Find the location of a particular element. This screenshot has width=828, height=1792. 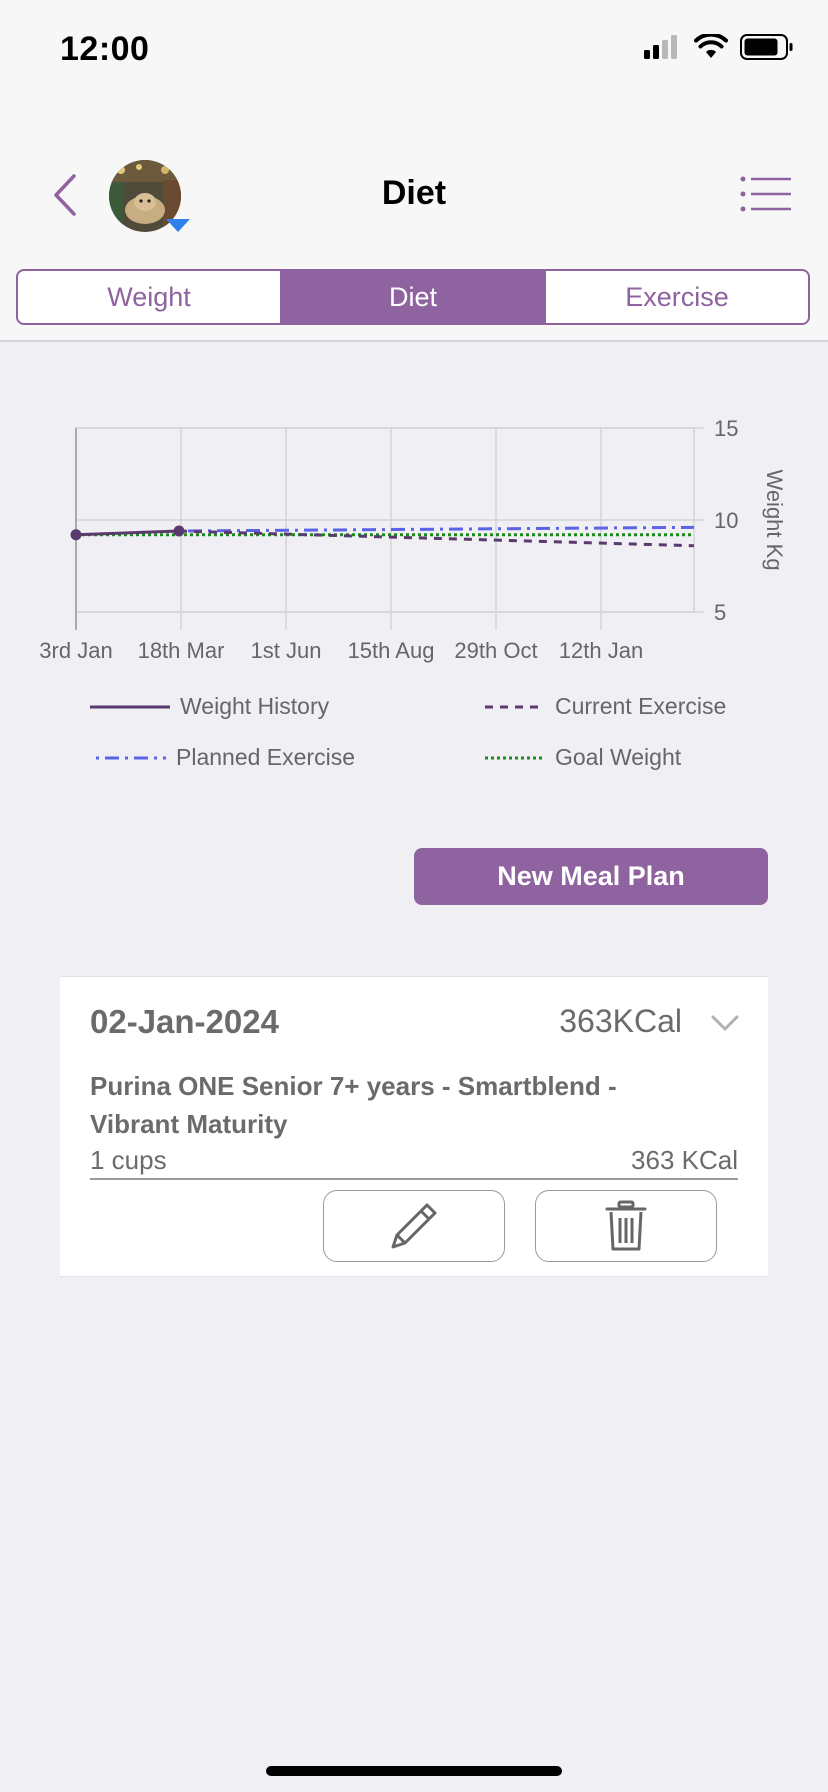

legend-swatch-solid is located at coordinates (130, 706).